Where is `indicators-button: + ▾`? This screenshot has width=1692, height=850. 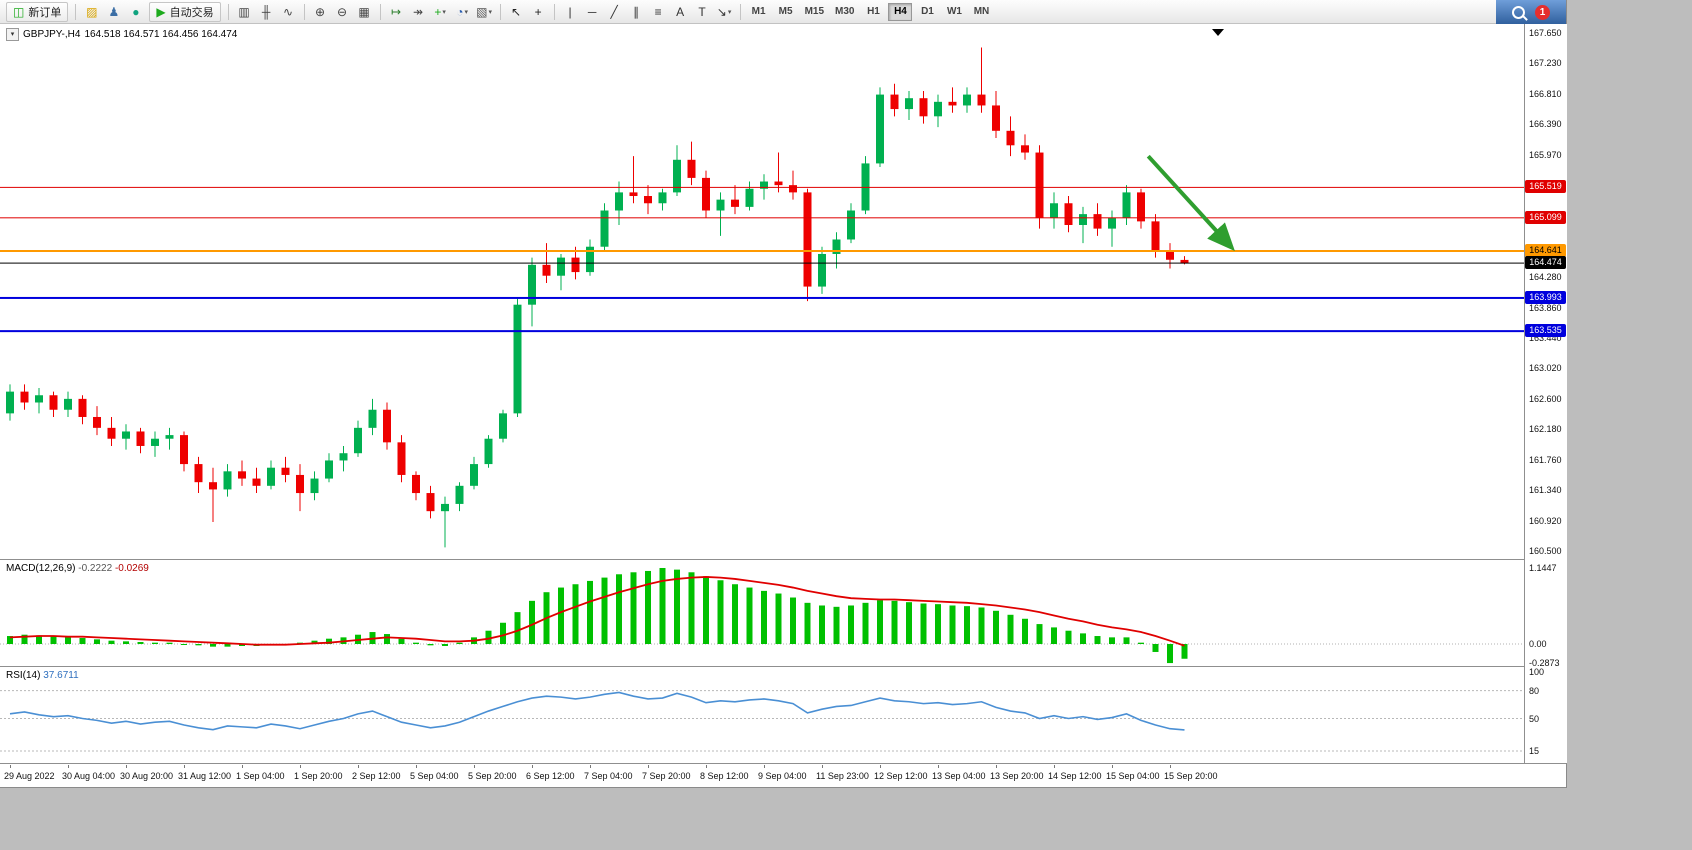 indicators-button: + ▾ is located at coordinates (440, 12).